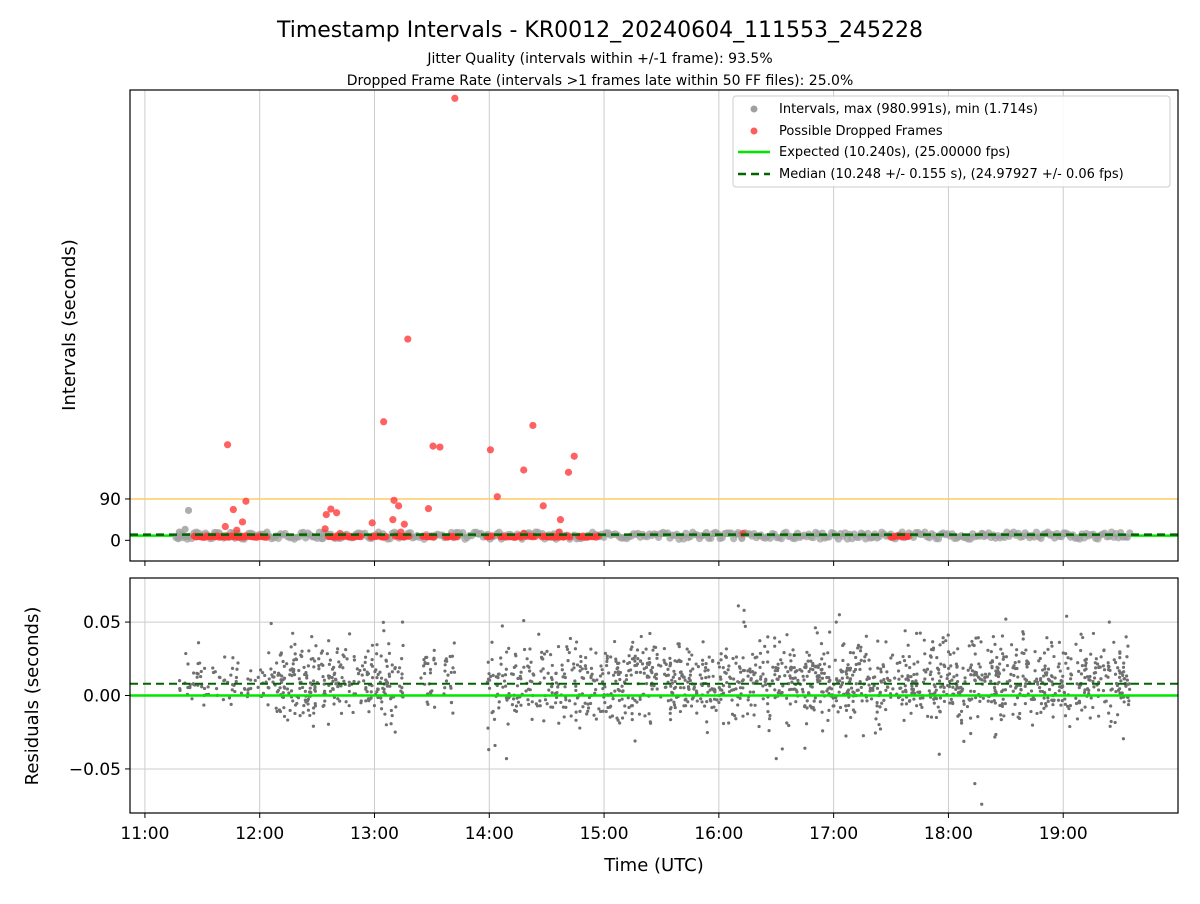 This screenshot has height=904, width=1200. Describe the element at coordinates (102, 623) in the screenshot. I see `residuals-y-tick-label: 0.05` at that location.